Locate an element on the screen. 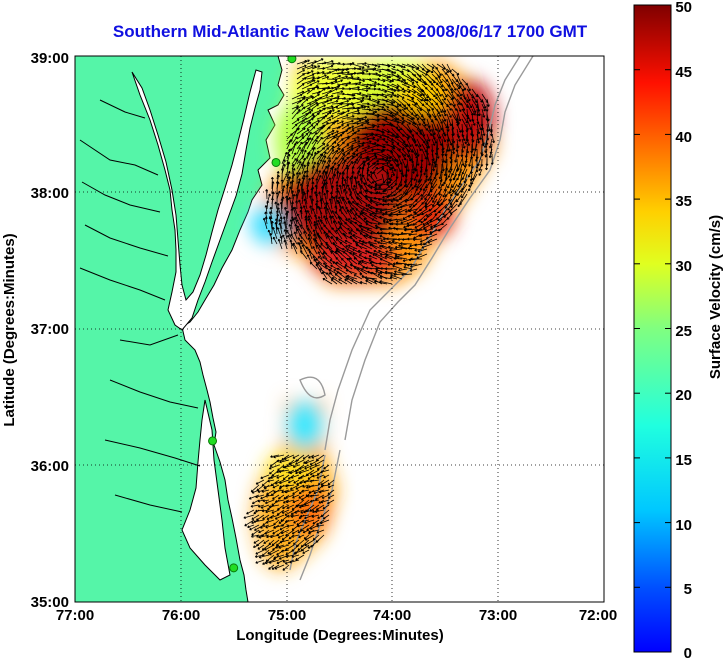 Image resolution: width=724 pixels, height=659 pixels. x-tick-label: 74:00 is located at coordinates (392, 615).